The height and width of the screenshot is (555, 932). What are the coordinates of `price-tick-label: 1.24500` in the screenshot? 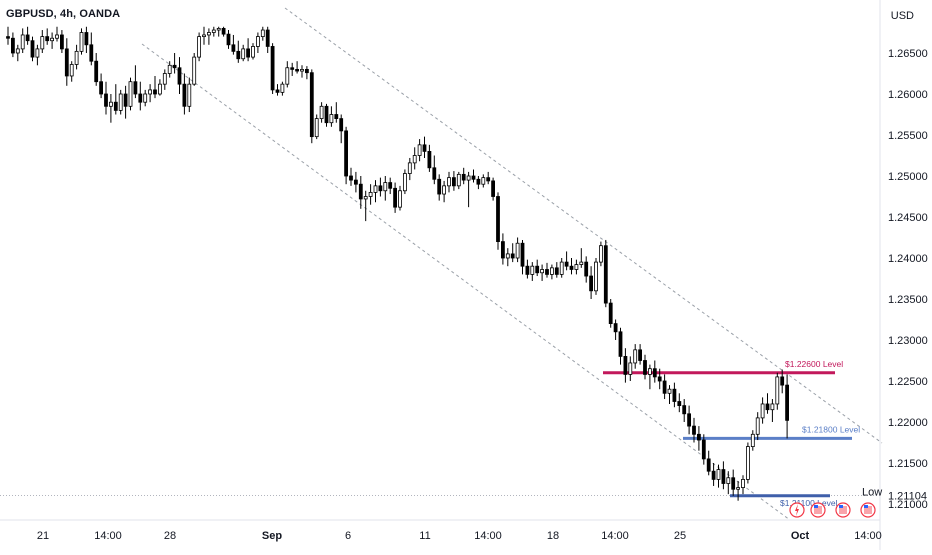 It's located at (908, 218).